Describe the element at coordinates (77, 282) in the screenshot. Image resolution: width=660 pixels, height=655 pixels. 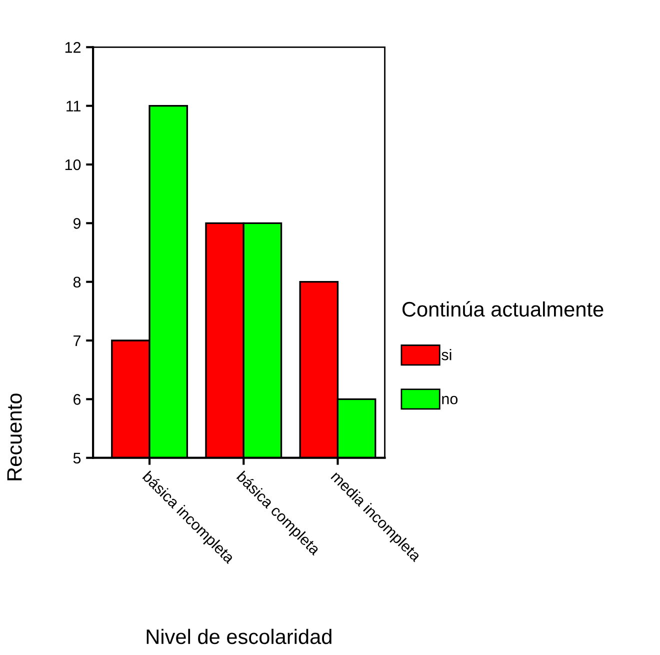
I see `y-tick-label: 8` at that location.